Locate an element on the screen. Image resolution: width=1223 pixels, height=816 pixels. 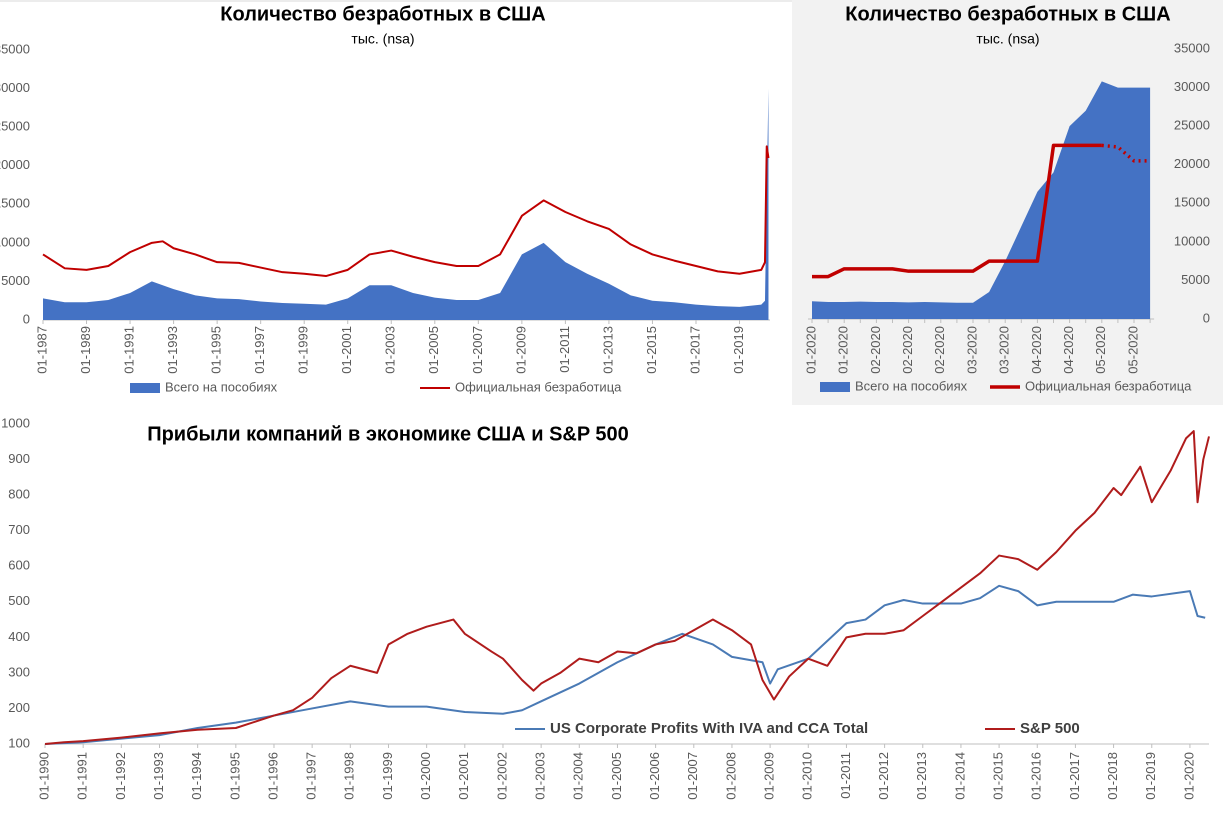
x-tick-label: 01-2016 is located at coordinates (1036, 776).